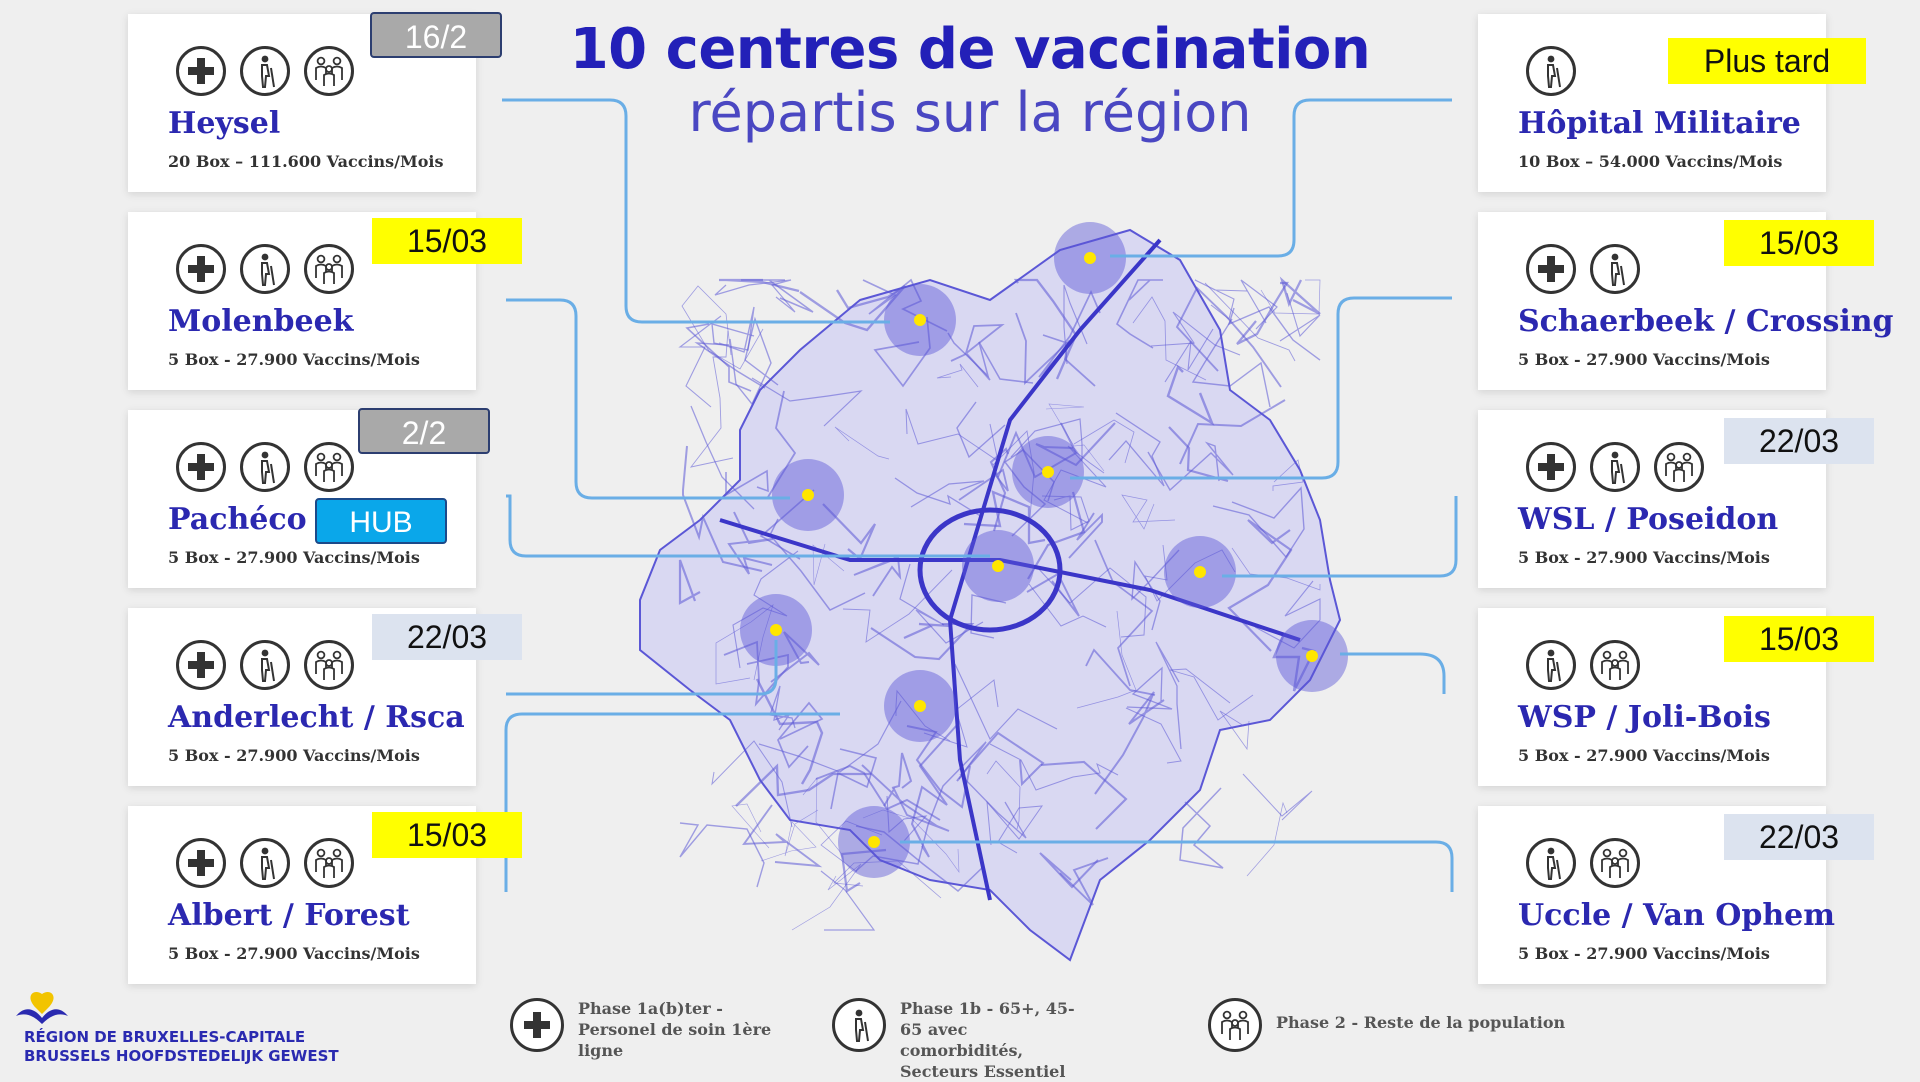 The width and height of the screenshot is (1920, 1082). What do you see at coordinates (970, 112) in the screenshot?
I see `title-line-2: répartis sur la région` at bounding box center [970, 112].